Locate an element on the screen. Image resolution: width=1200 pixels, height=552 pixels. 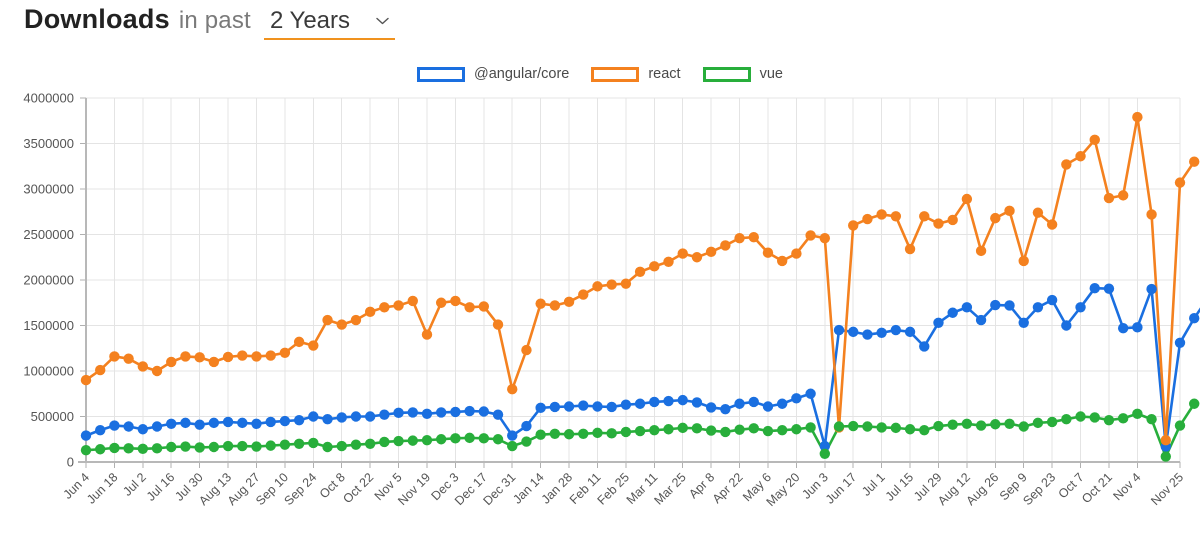
legend-item-angular-core: @angular/core is located at coordinates (493, 74).